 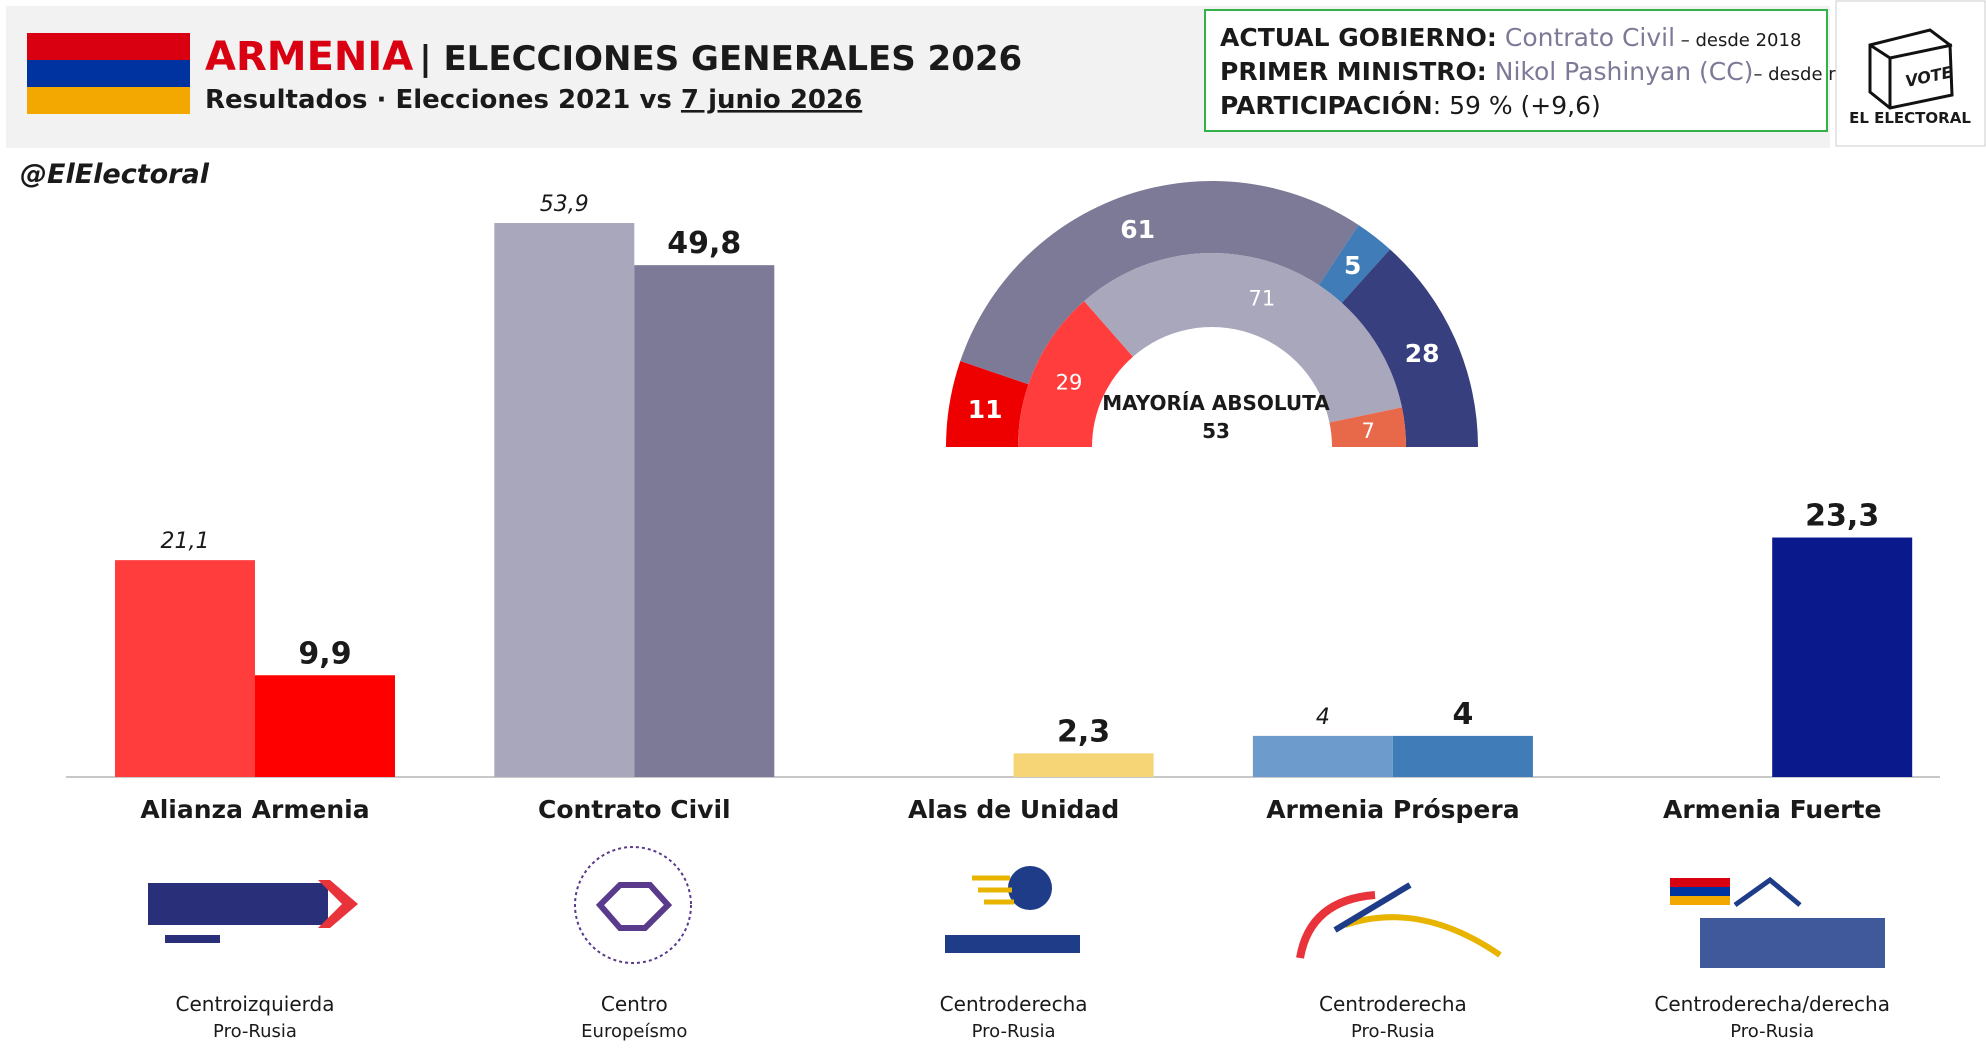 What do you see at coordinates (1910, 118) in the screenshot?
I see `logo-name: EL ELECTORAL` at bounding box center [1910, 118].